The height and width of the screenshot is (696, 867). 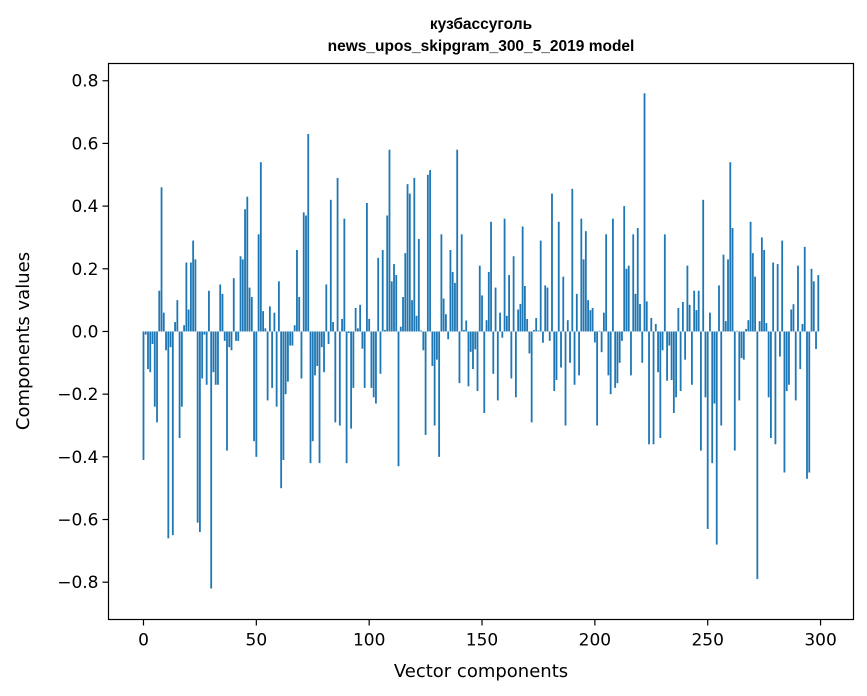 I want to click on x-tick-label: 0, so click(x=143, y=641).